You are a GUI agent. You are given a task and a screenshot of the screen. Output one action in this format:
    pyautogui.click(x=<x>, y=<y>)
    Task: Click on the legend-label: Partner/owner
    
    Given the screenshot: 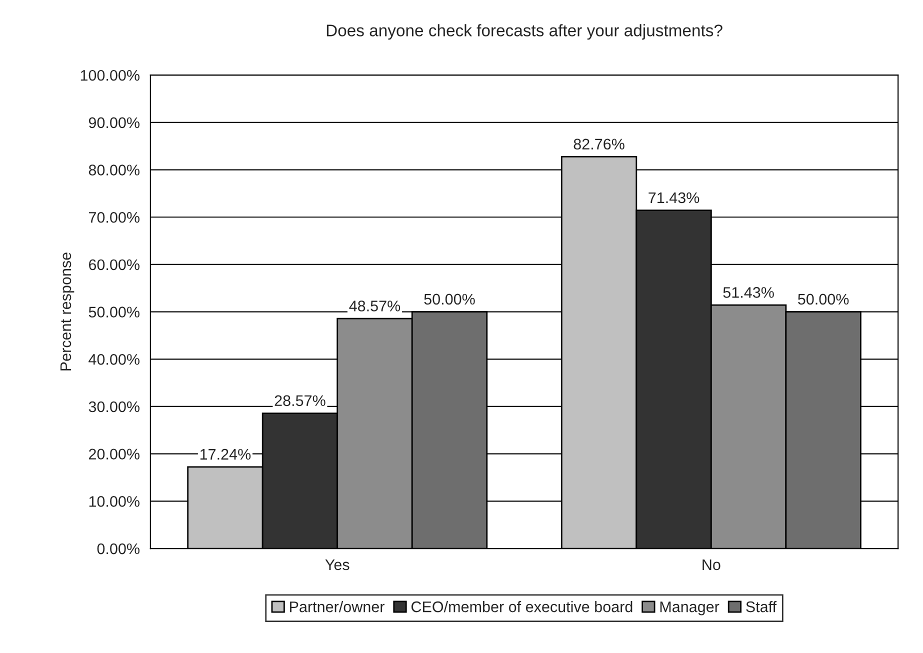 What is the action you would take?
    pyautogui.click(x=337, y=606)
    